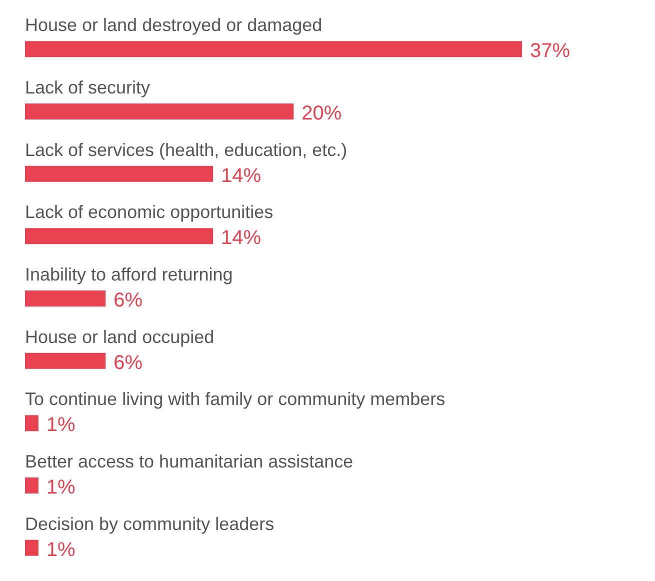 This screenshot has height=581, width=655. I want to click on y-tick-label: To continue living with family or community members, so click(235, 399).